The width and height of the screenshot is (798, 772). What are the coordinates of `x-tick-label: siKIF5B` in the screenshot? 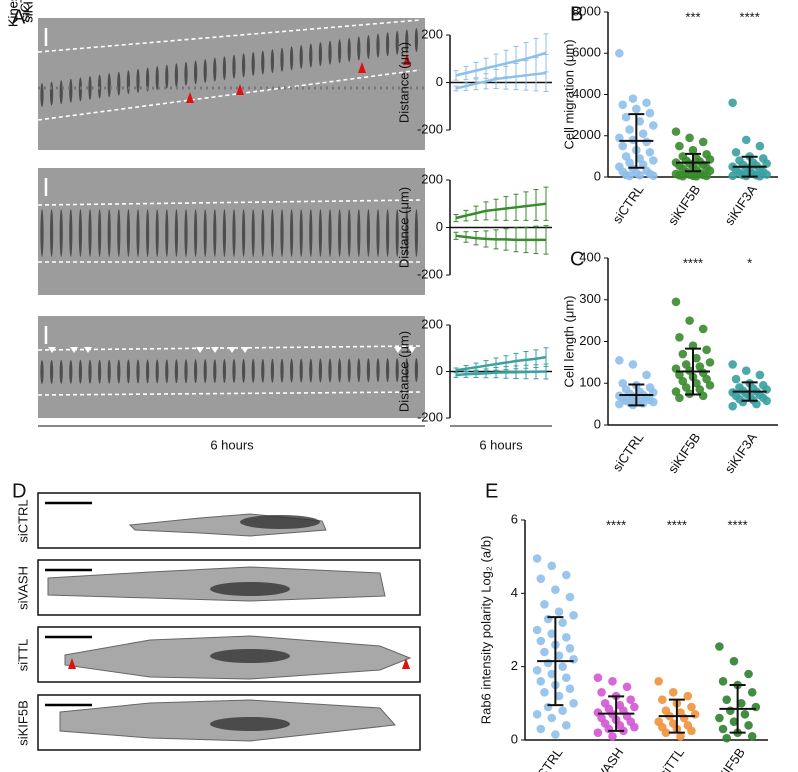 It's located at (684, 205).